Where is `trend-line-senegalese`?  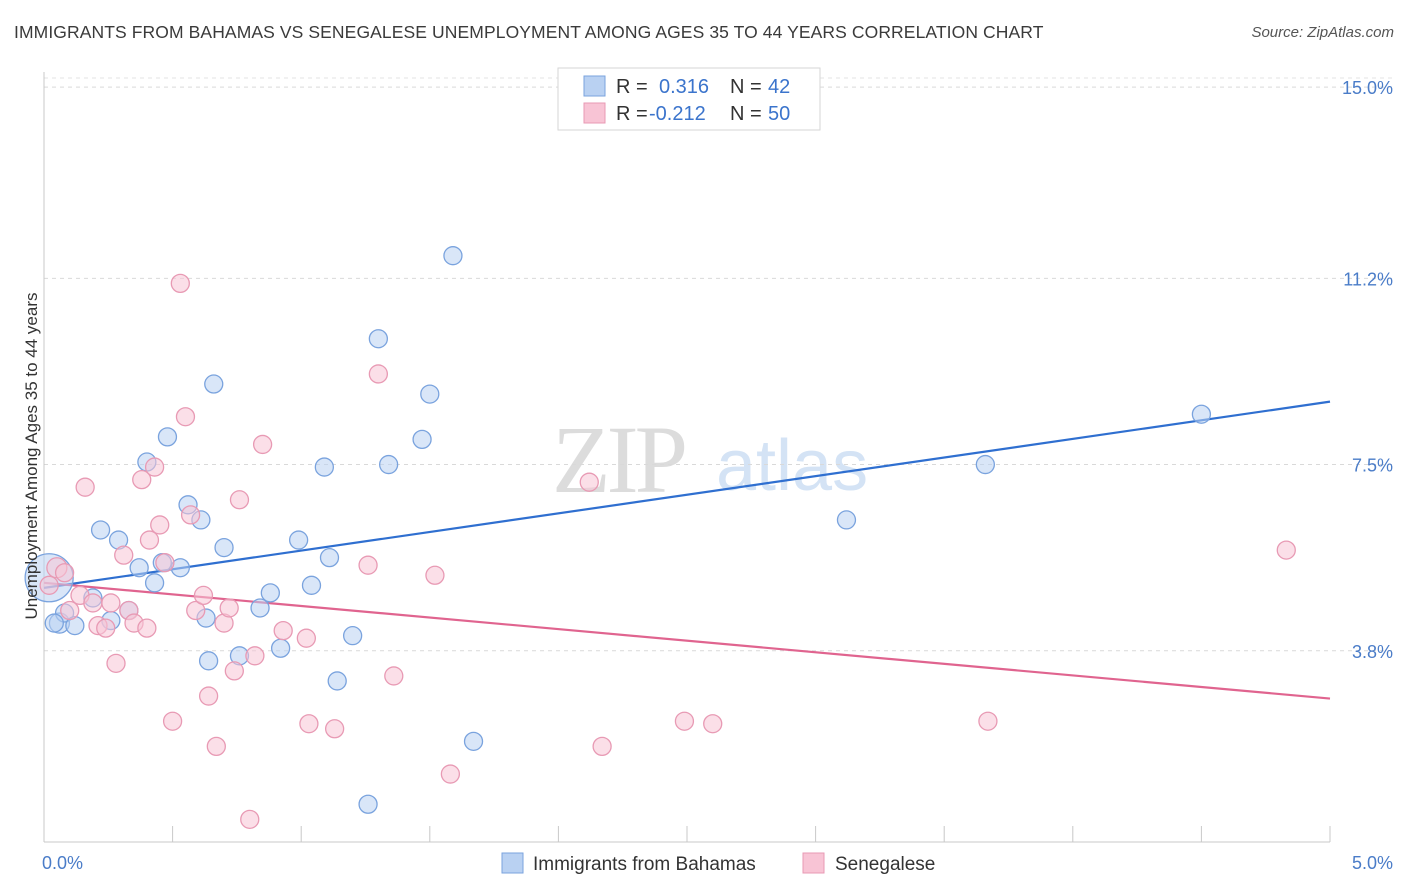 trend-line-senegalese is located at coordinates (687, 640).